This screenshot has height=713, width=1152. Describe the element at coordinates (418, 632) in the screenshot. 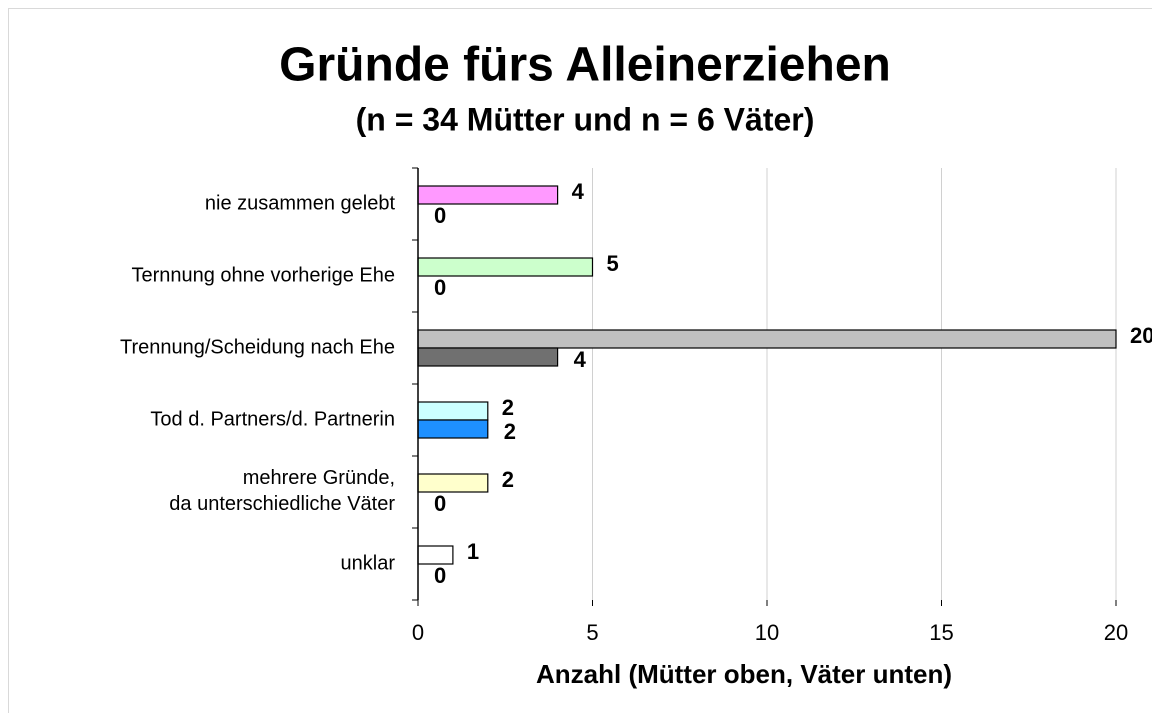

I see `x-tick-label: 0` at that location.